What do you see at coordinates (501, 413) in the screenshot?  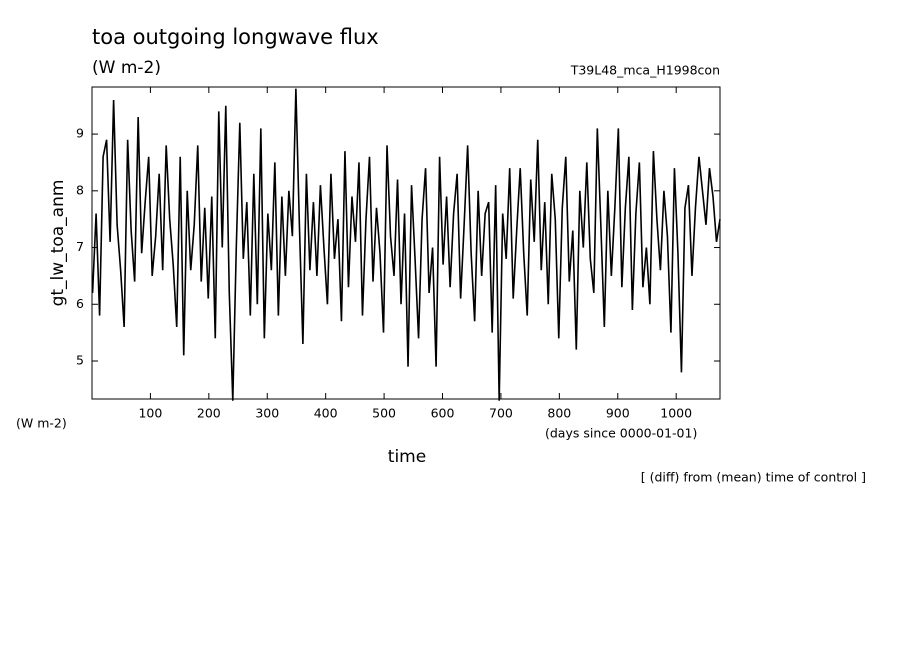 I see `x-tick-label: 700` at bounding box center [501, 413].